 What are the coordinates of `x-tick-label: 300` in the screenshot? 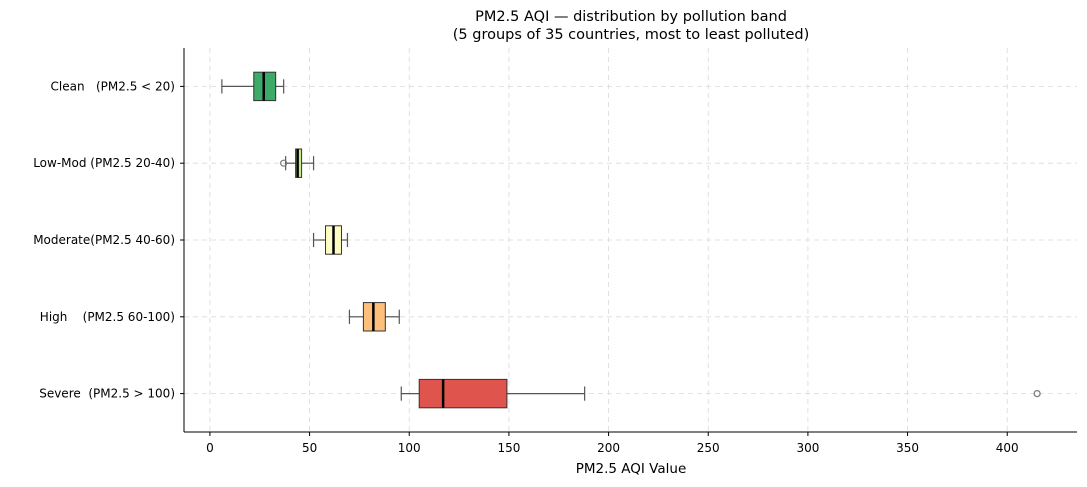 It's located at (807, 448).